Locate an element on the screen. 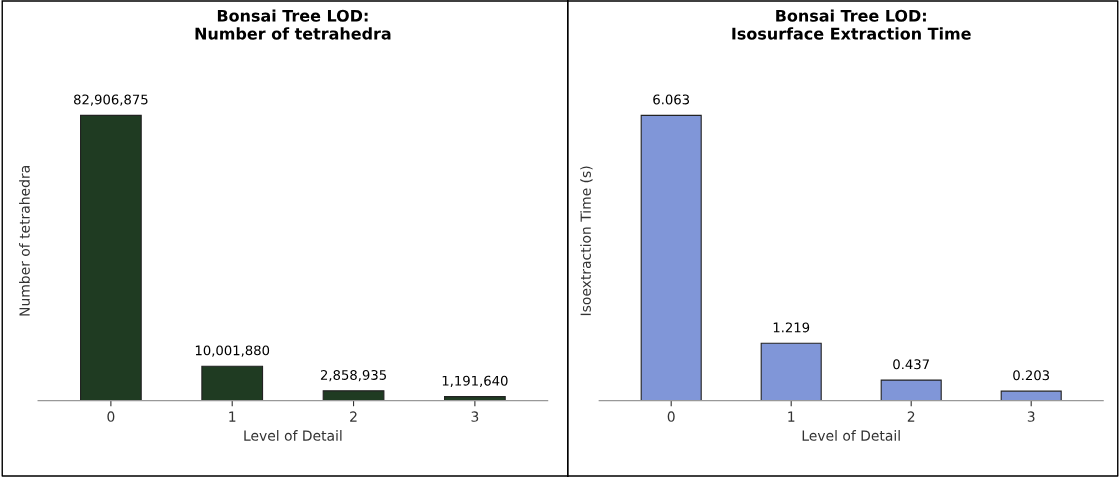 The width and height of the screenshot is (1120, 477). data-label: 6.063 is located at coordinates (671, 99).